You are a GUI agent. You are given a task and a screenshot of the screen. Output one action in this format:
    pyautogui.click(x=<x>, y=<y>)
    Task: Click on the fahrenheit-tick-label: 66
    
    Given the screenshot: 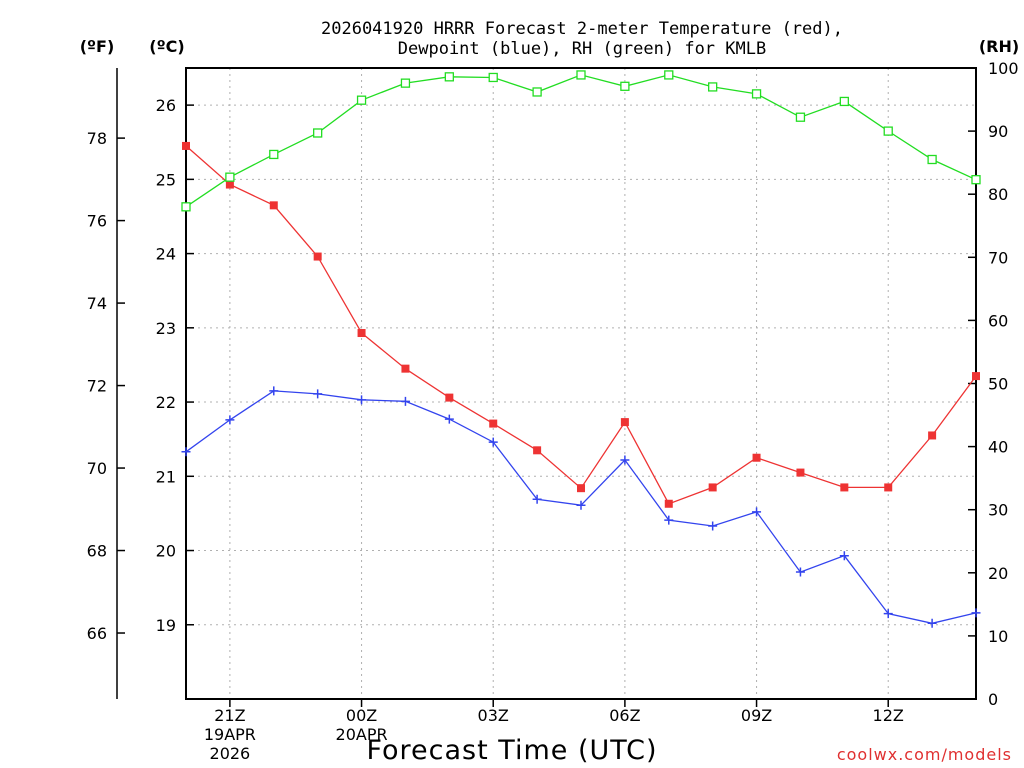 What is the action you would take?
    pyautogui.click(x=97, y=633)
    